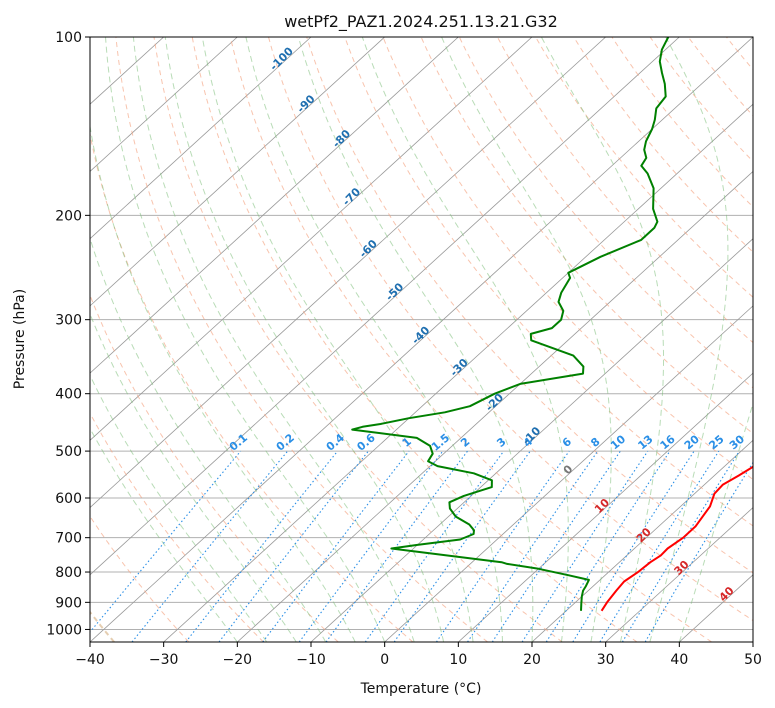  I want to click on mixing-ratio-label: 16, so click(668, 442).